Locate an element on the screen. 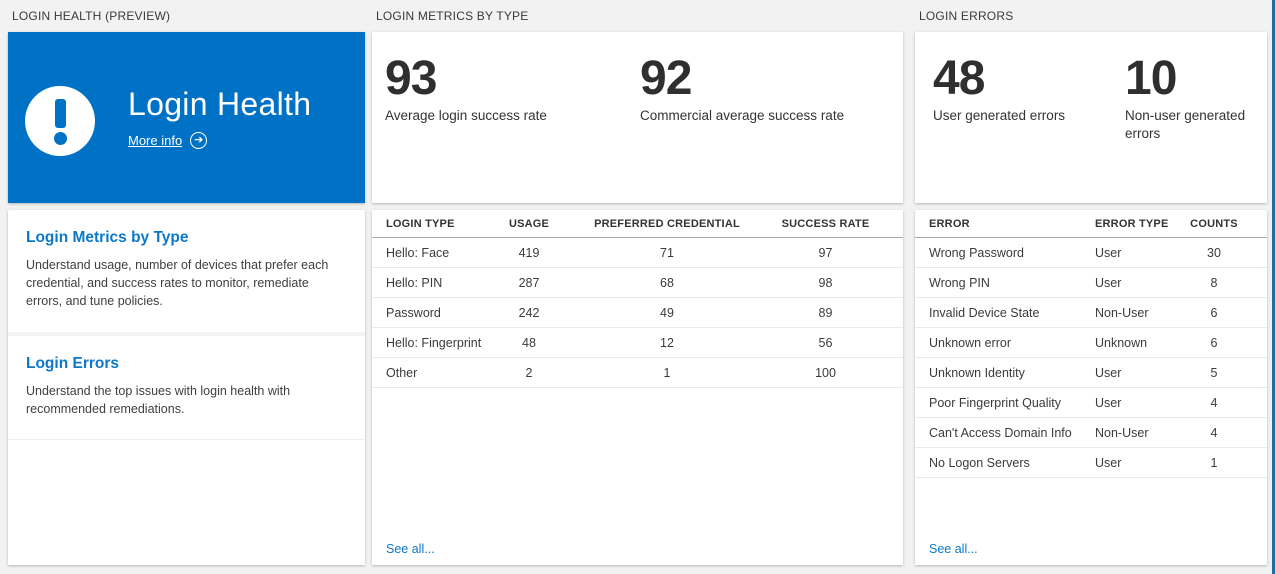 Image resolution: width=1275 pixels, height=574 pixels. nav-item-title: Login Metrics by Type is located at coordinates (107, 237).